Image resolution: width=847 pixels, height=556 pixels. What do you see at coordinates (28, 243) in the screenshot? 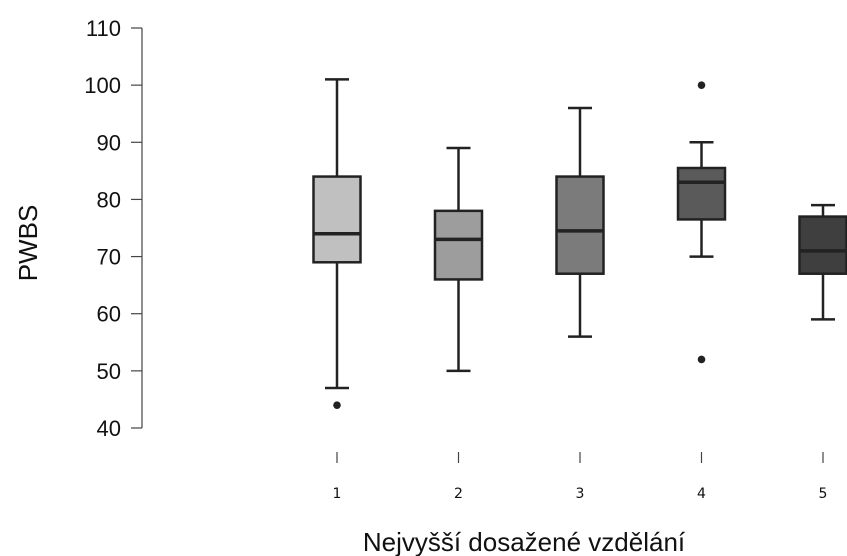
I see `y-axis-title: PWBS` at bounding box center [28, 243].